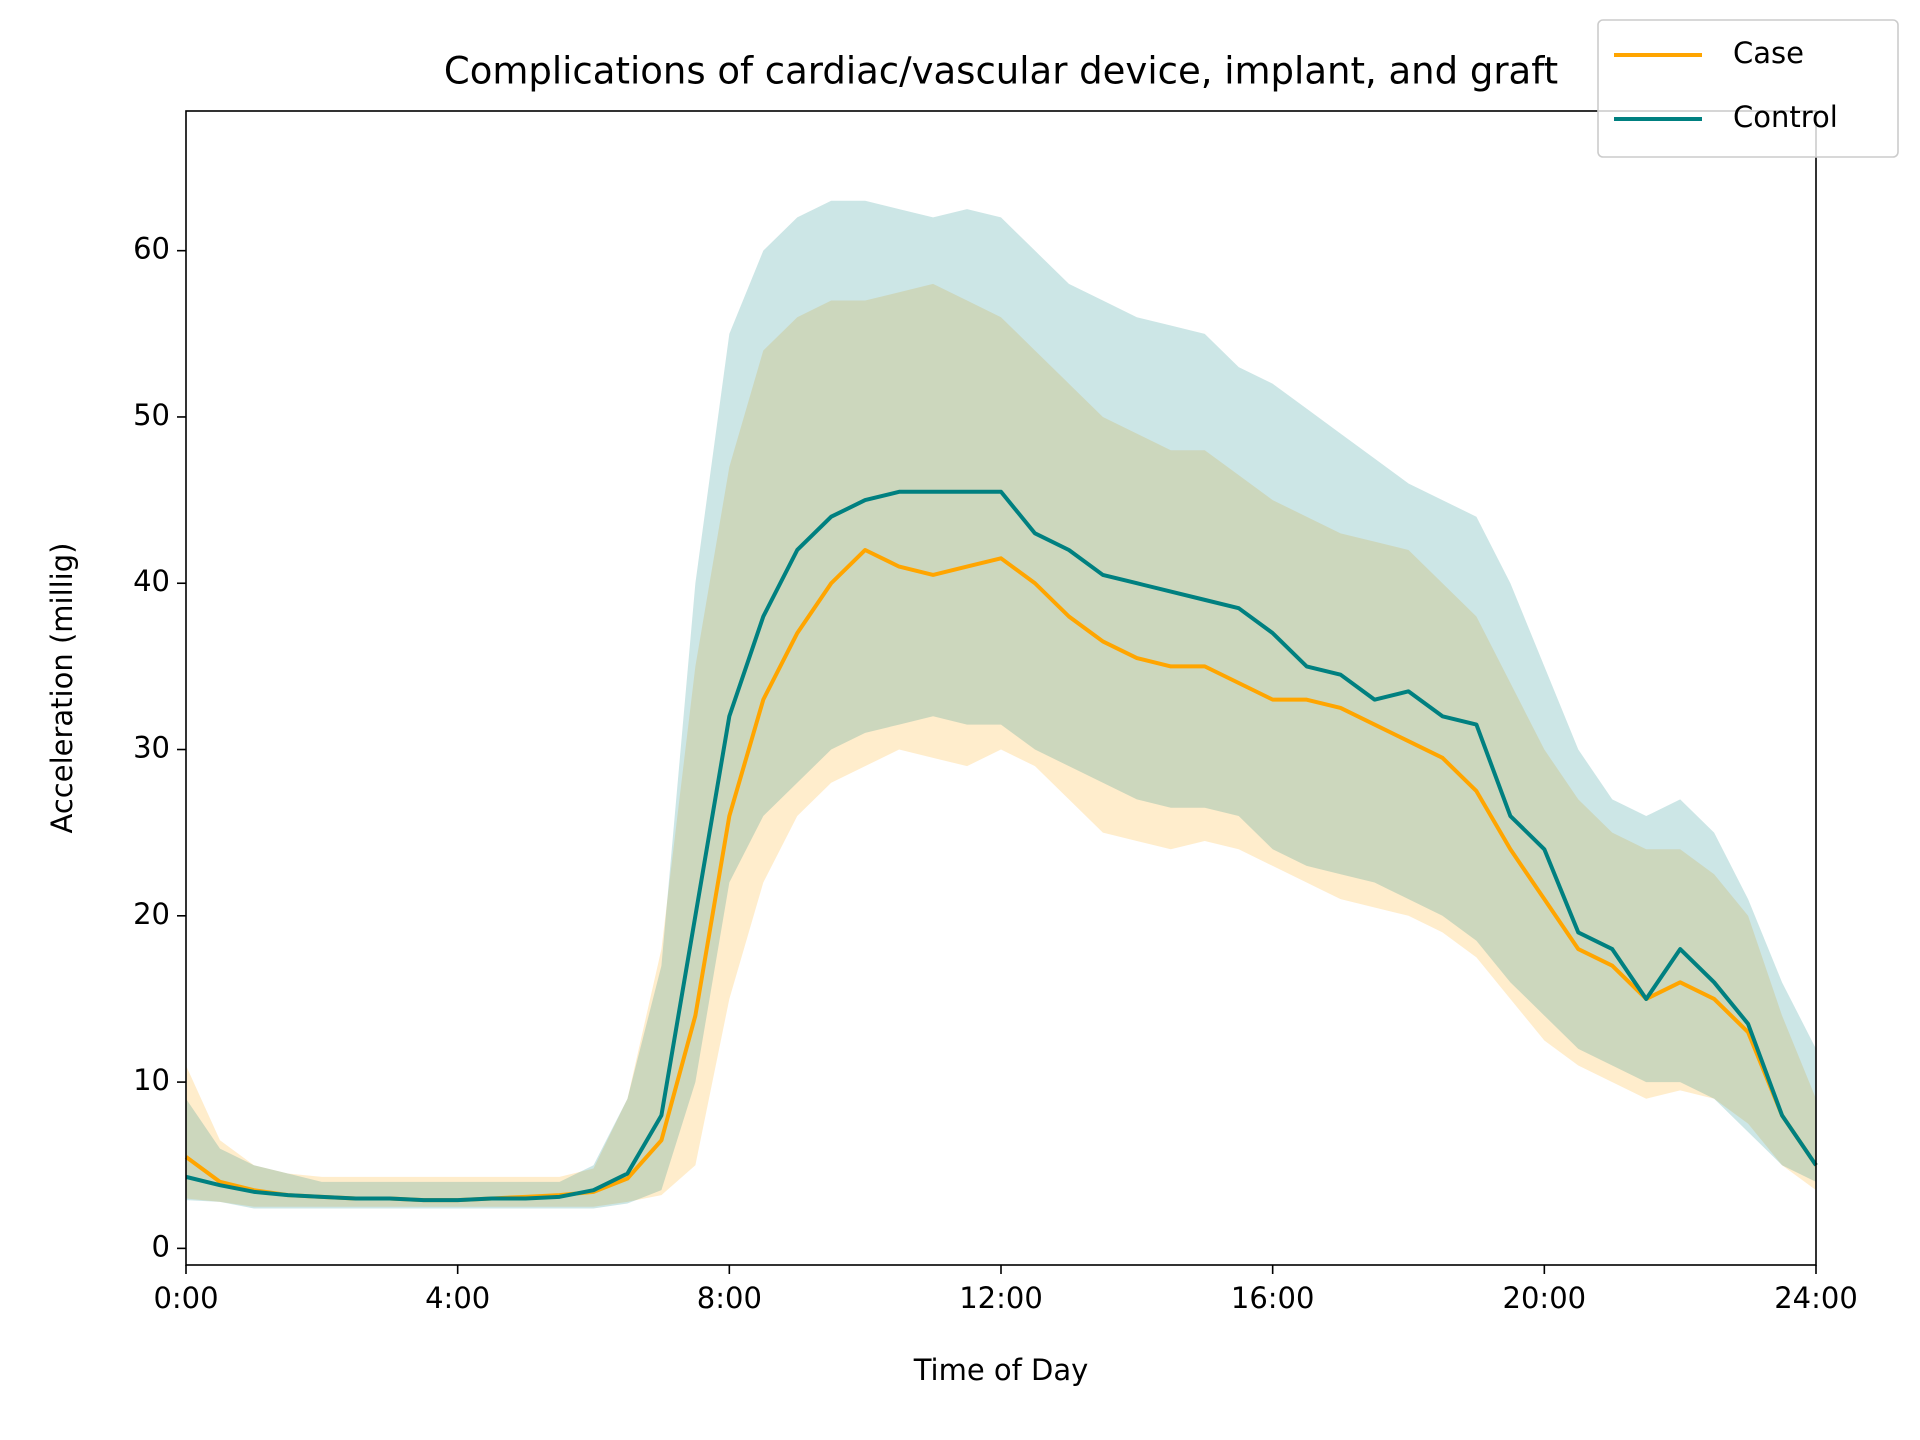 Image resolution: width=1920 pixels, height=1440 pixels. What do you see at coordinates (1273, 1298) in the screenshot?
I see `x-tick-label: 16:00` at bounding box center [1273, 1298].